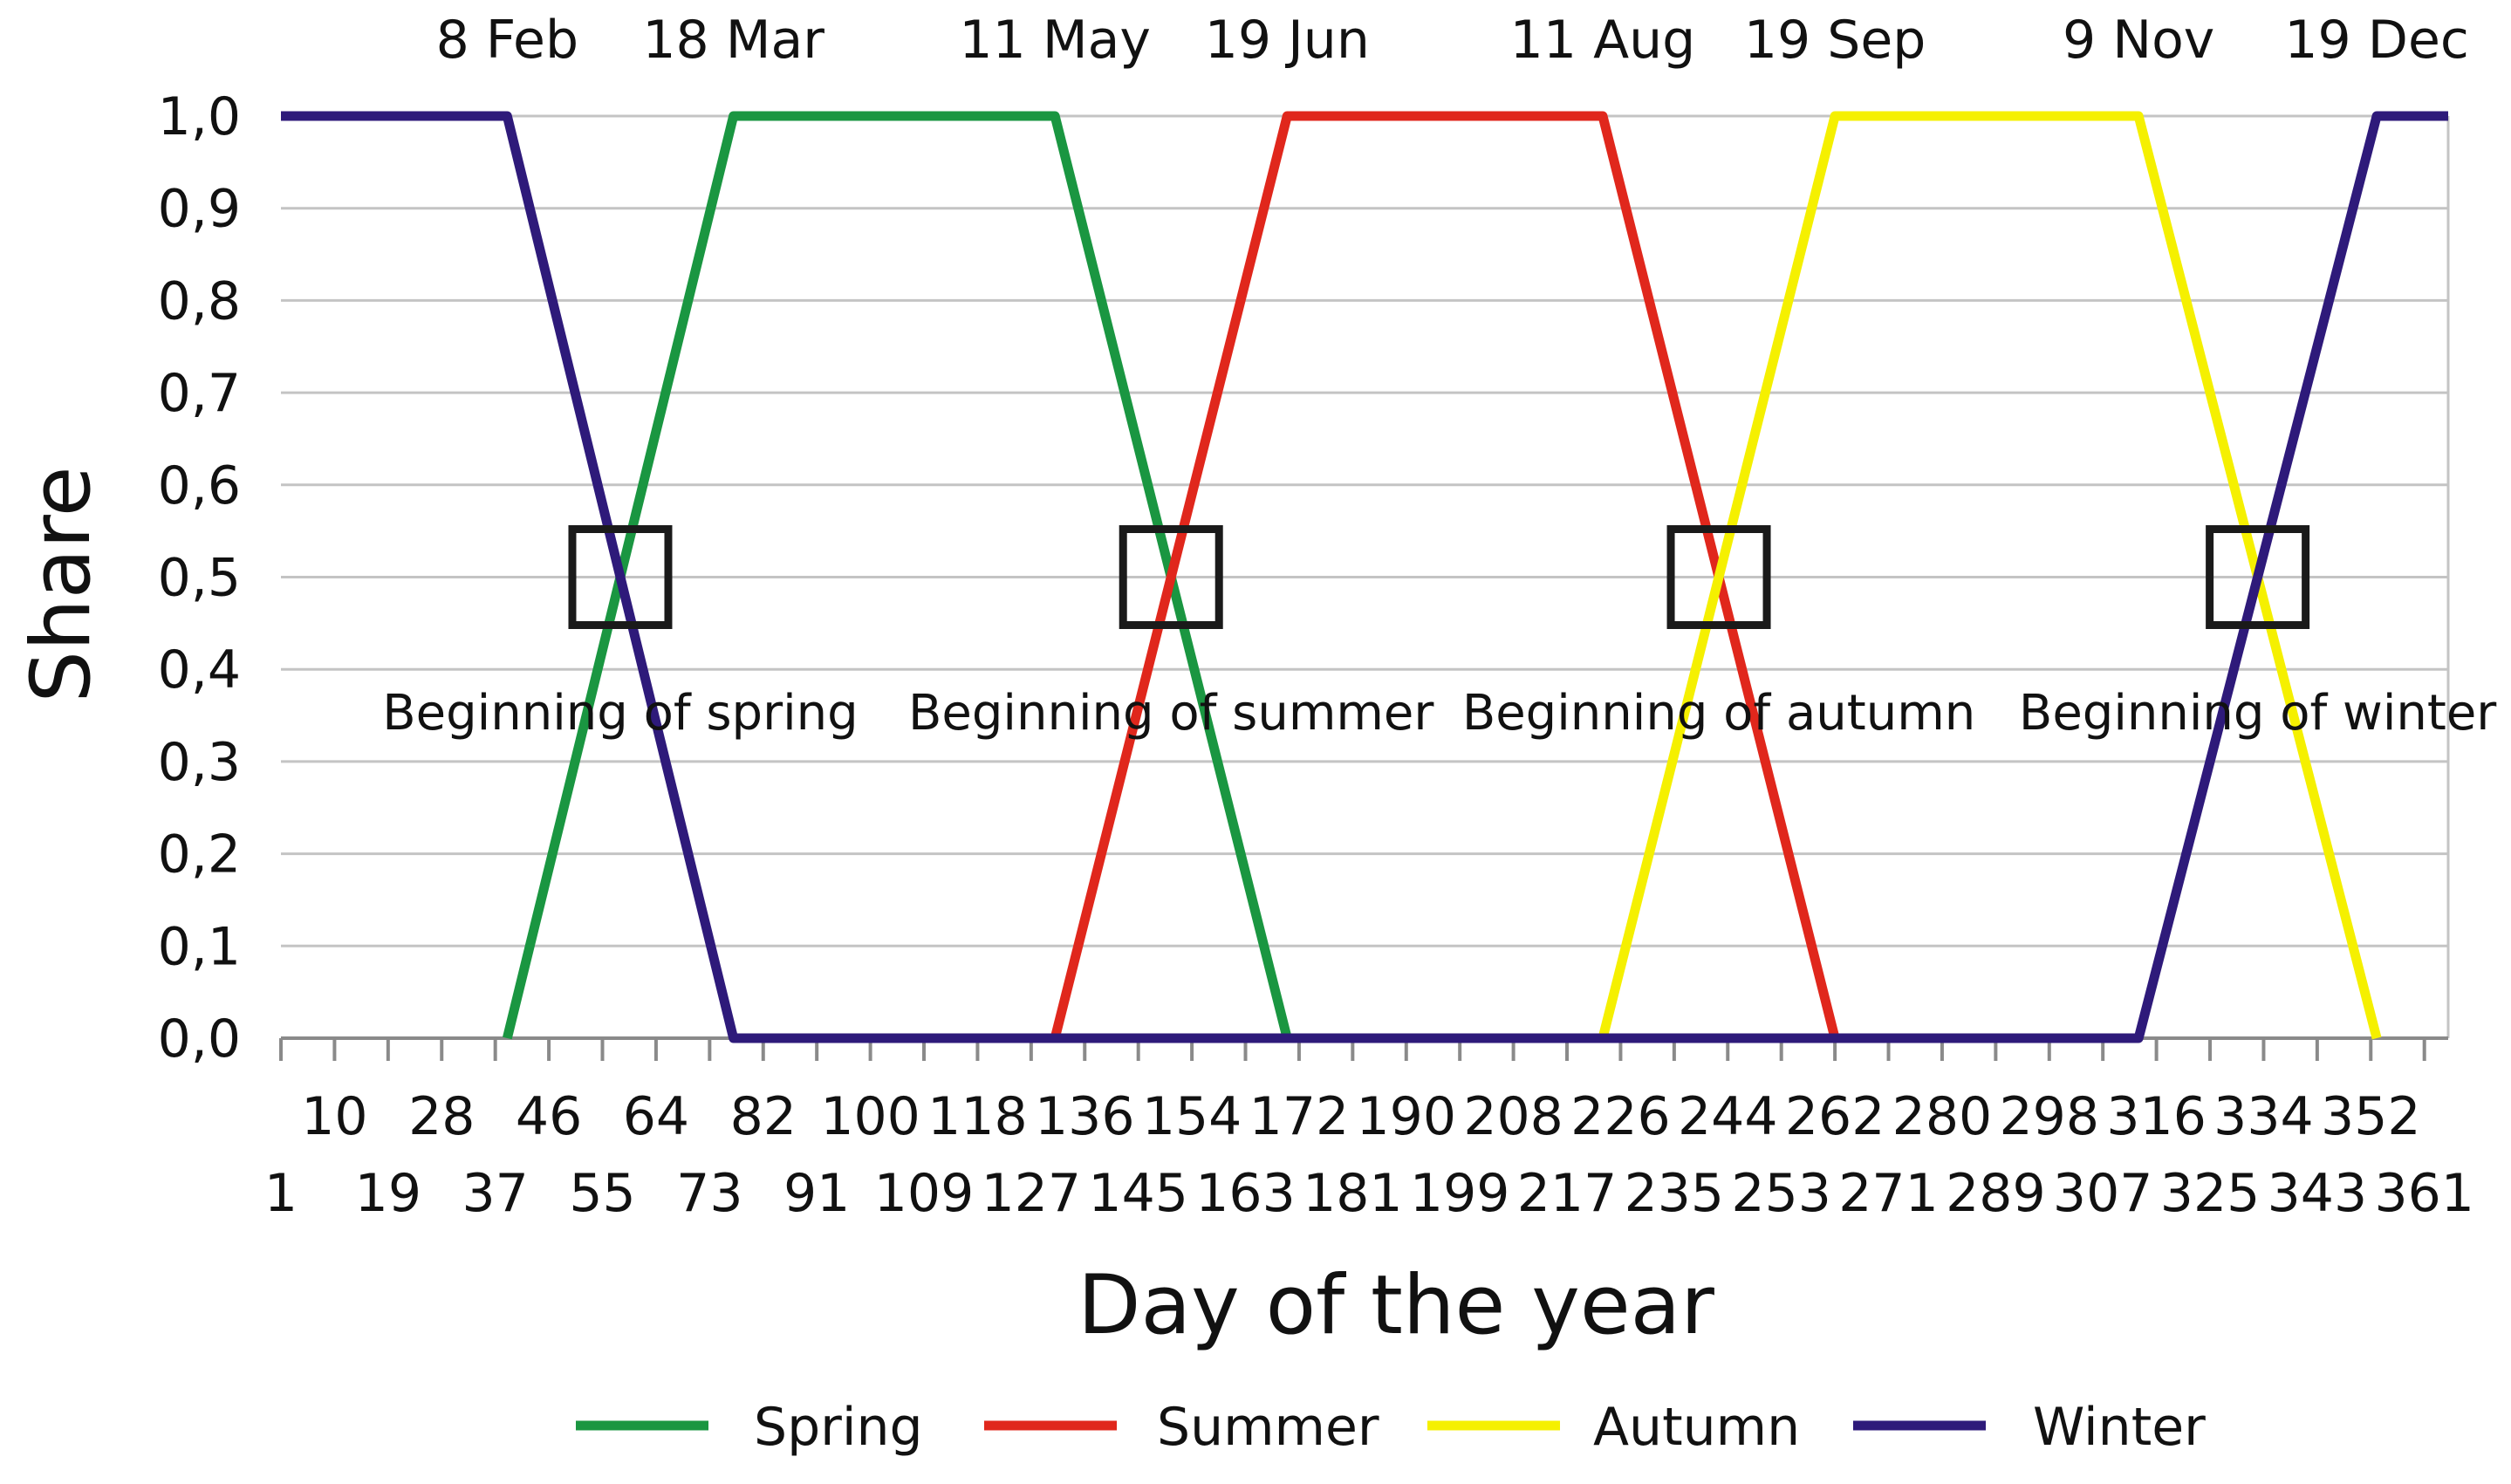 This screenshot has width=2511, height=1484. I want to click on x-tick-label: 145, so click(1138, 1193).